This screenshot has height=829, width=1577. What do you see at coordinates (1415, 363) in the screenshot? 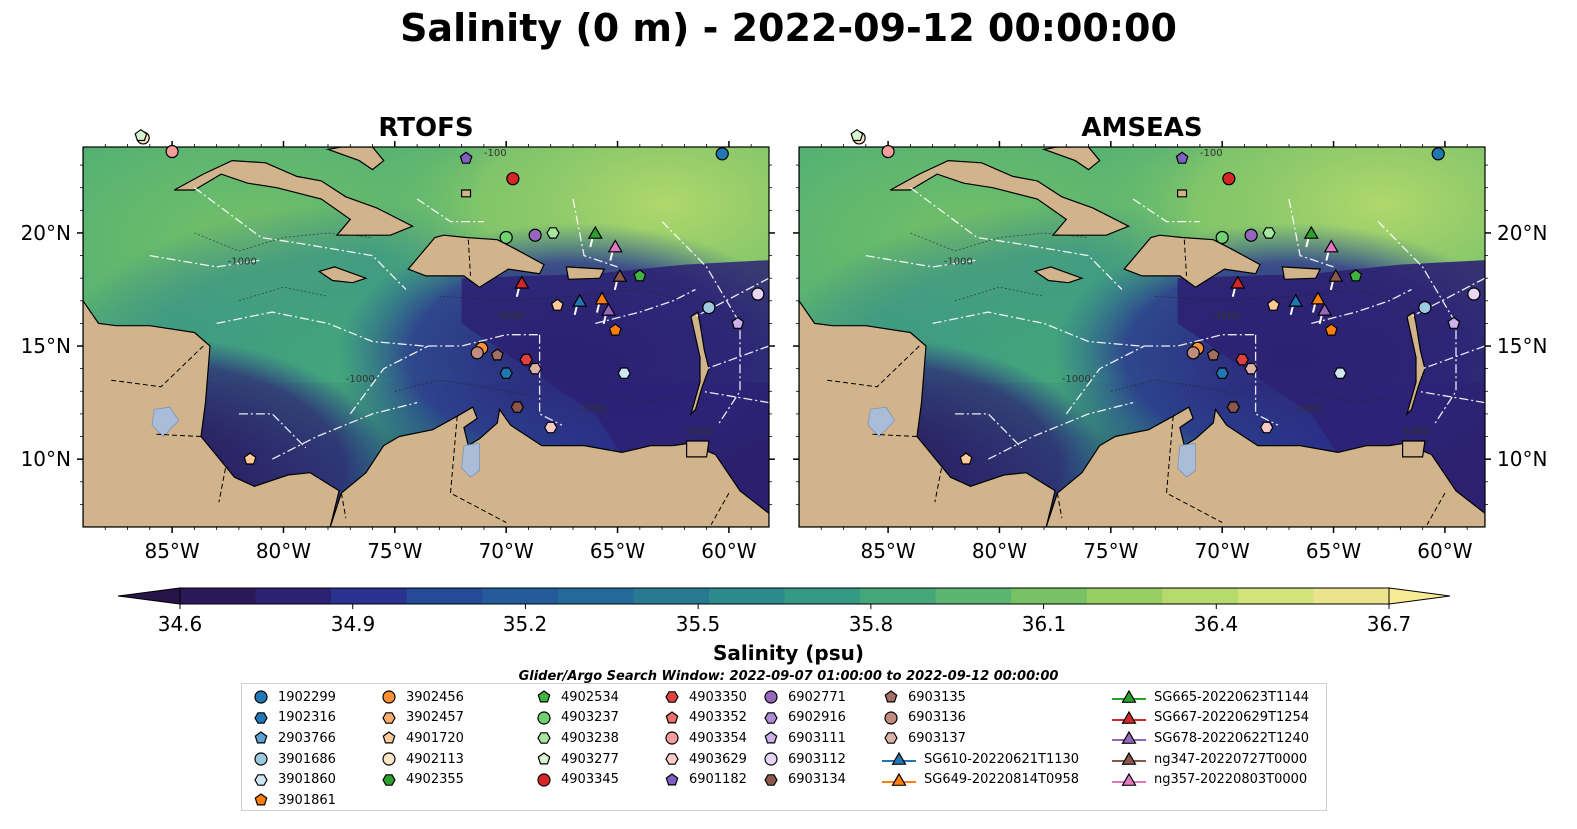
I see `land-lesser-antilles` at bounding box center [1415, 363].